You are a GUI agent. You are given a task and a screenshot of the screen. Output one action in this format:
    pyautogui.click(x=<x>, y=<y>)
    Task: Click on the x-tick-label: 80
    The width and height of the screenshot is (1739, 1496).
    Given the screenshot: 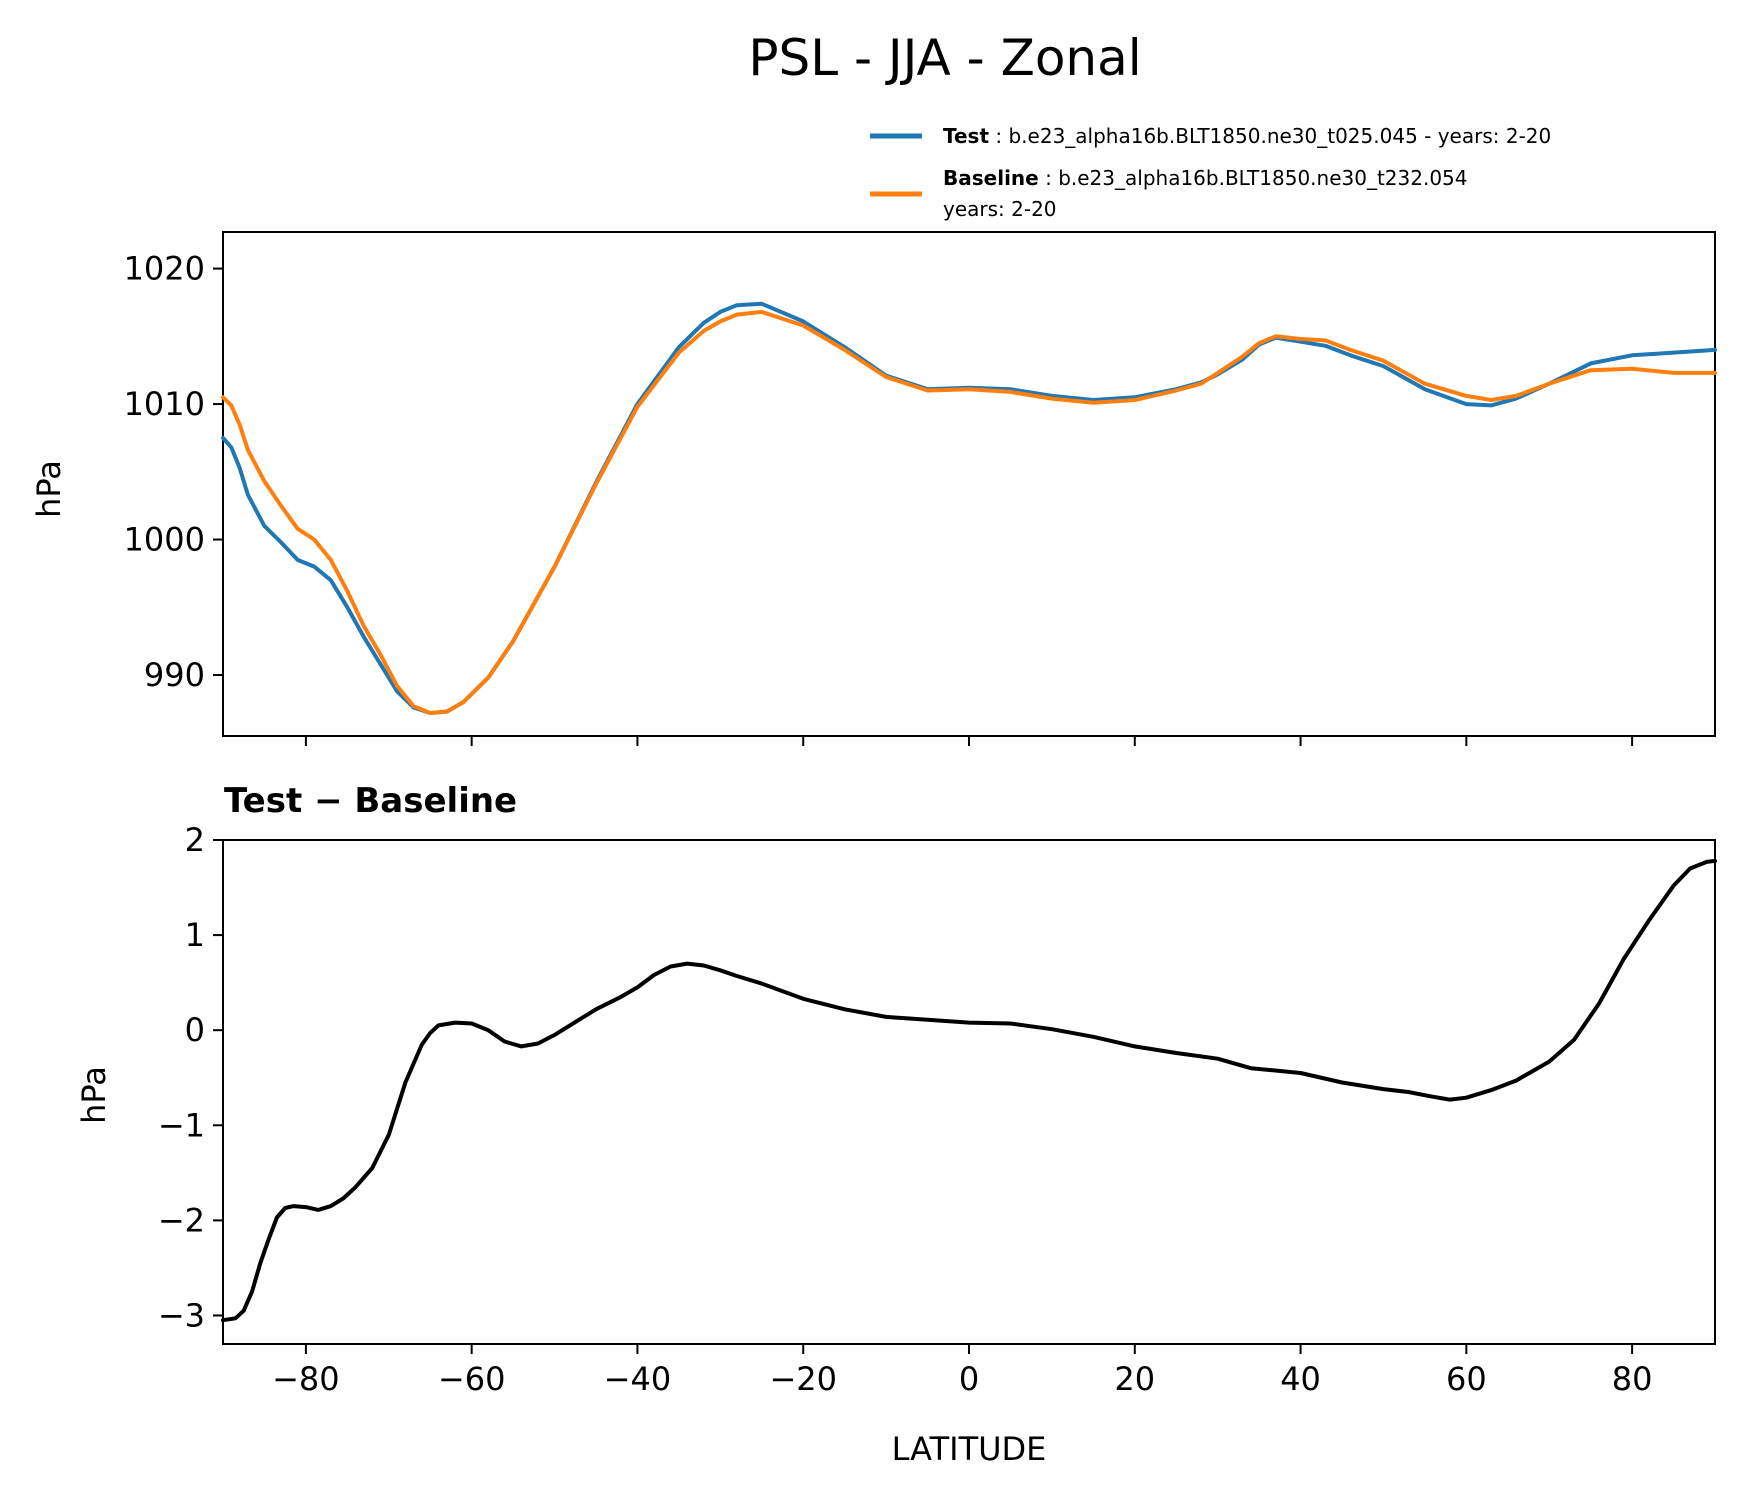 What is the action you would take?
    pyautogui.click(x=1632, y=1379)
    